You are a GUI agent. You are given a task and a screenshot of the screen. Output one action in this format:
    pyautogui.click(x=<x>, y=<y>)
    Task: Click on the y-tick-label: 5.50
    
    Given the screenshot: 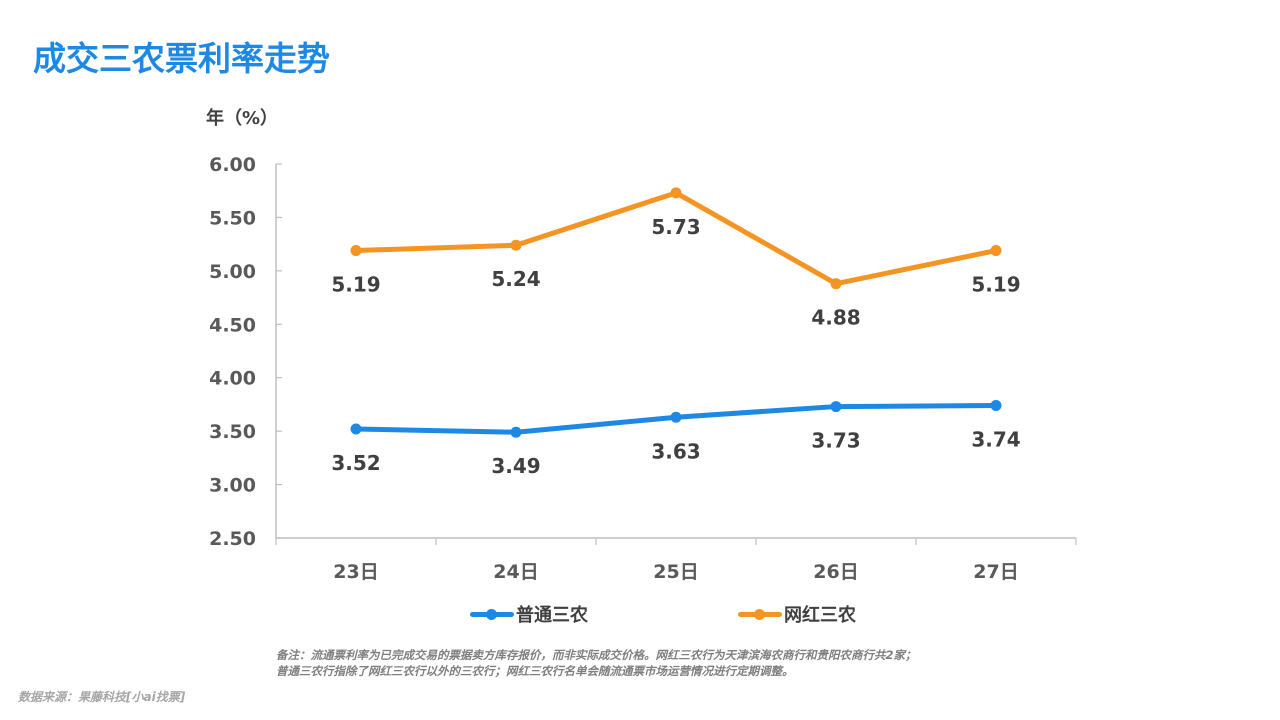 What is the action you would take?
    pyautogui.click(x=232, y=218)
    